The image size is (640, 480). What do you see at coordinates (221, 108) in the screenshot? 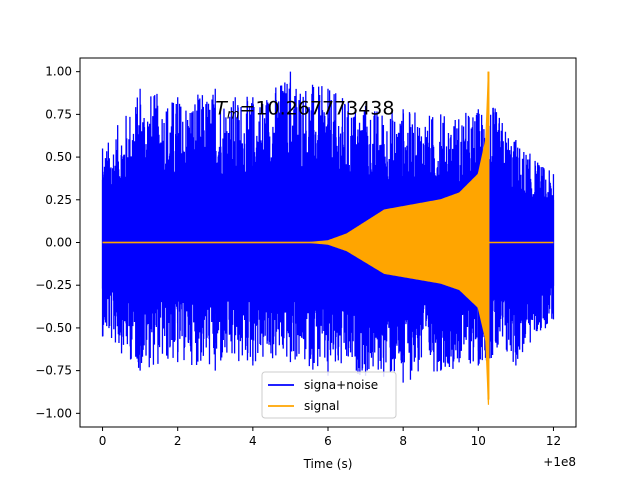
I see `tm-annotation-prefix: T` at bounding box center [221, 108].